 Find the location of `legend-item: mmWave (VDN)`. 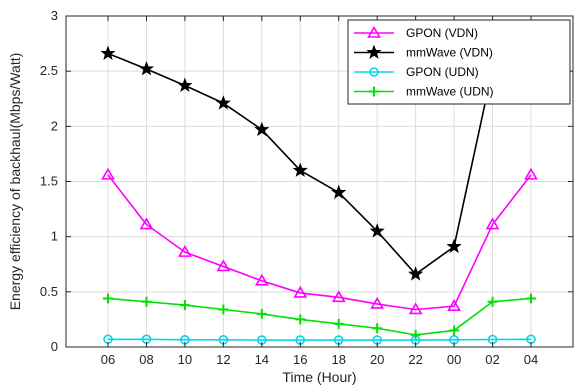

legend-item: mmWave (VDN) is located at coordinates (423, 52).